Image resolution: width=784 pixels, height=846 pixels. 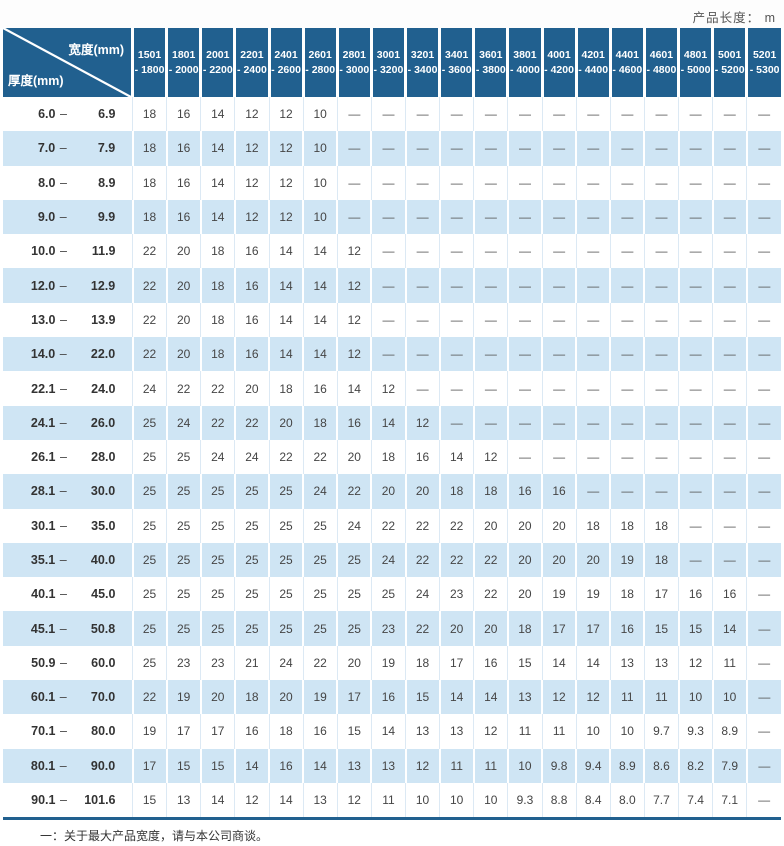 What do you see at coordinates (286, 69) in the screenshot?
I see `width-range-text: - 2600` at bounding box center [286, 69].